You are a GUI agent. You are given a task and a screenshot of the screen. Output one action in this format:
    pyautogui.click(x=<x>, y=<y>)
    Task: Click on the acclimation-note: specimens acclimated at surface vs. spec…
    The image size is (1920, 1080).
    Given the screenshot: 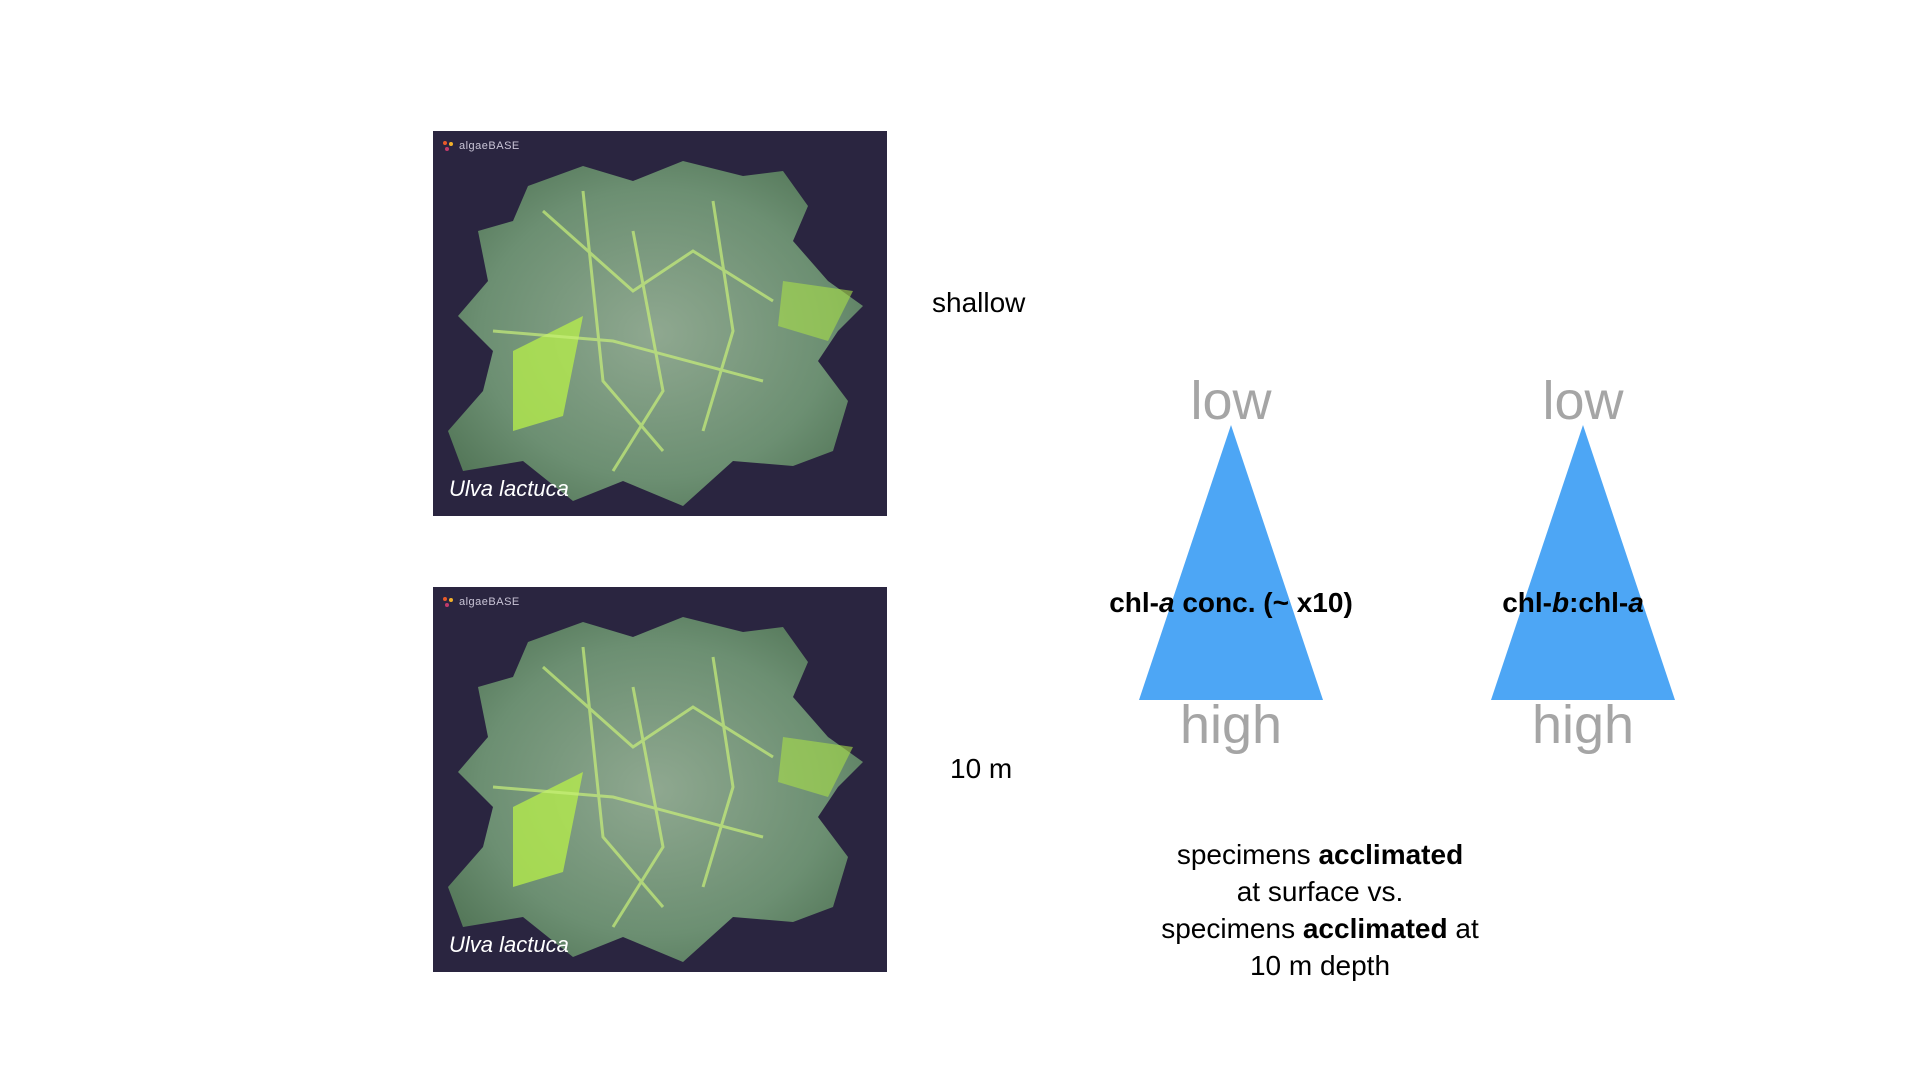 What is the action you would take?
    pyautogui.click(x=1320, y=910)
    